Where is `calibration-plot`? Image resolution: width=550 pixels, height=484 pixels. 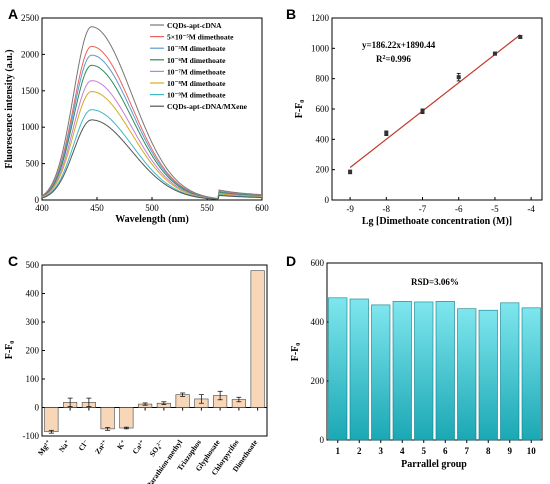
calibration-plot is located at coordinates (435, 104).